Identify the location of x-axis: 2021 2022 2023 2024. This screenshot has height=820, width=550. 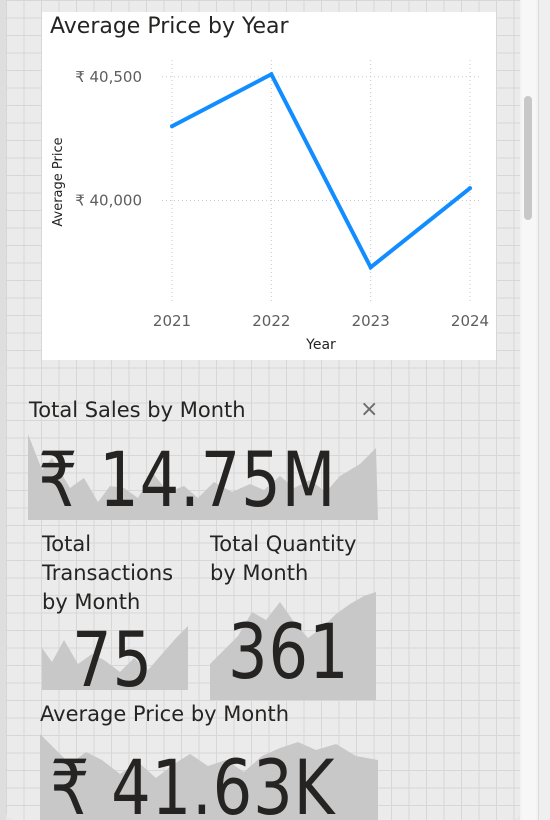
(321, 321).